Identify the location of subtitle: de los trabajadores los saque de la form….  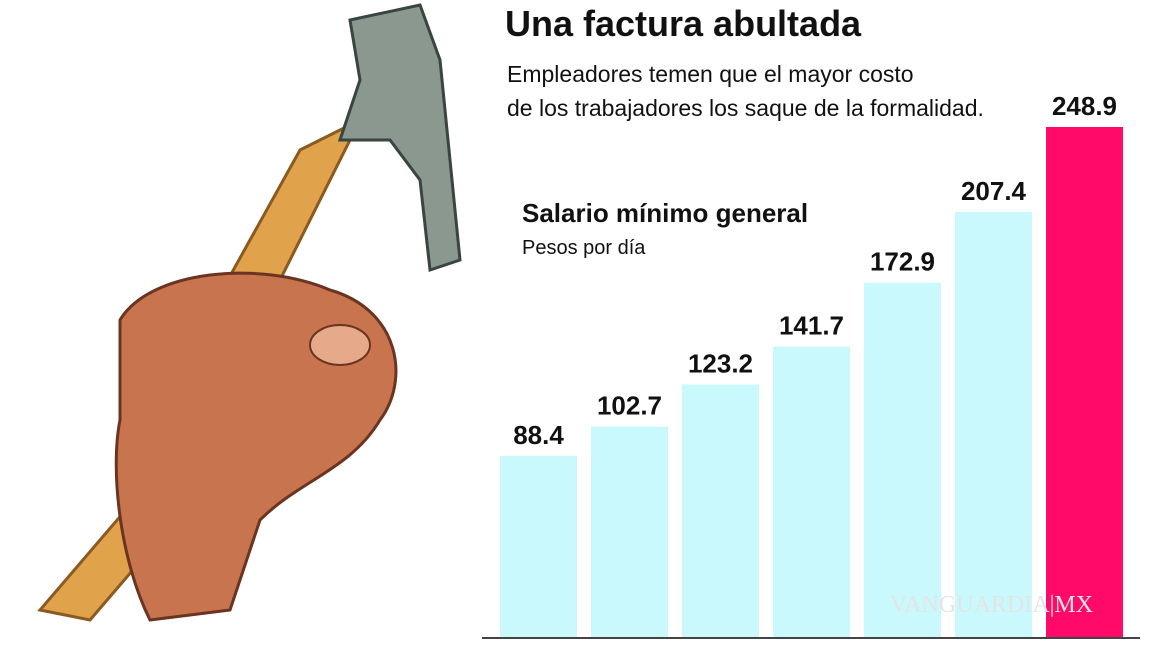
(745, 108).